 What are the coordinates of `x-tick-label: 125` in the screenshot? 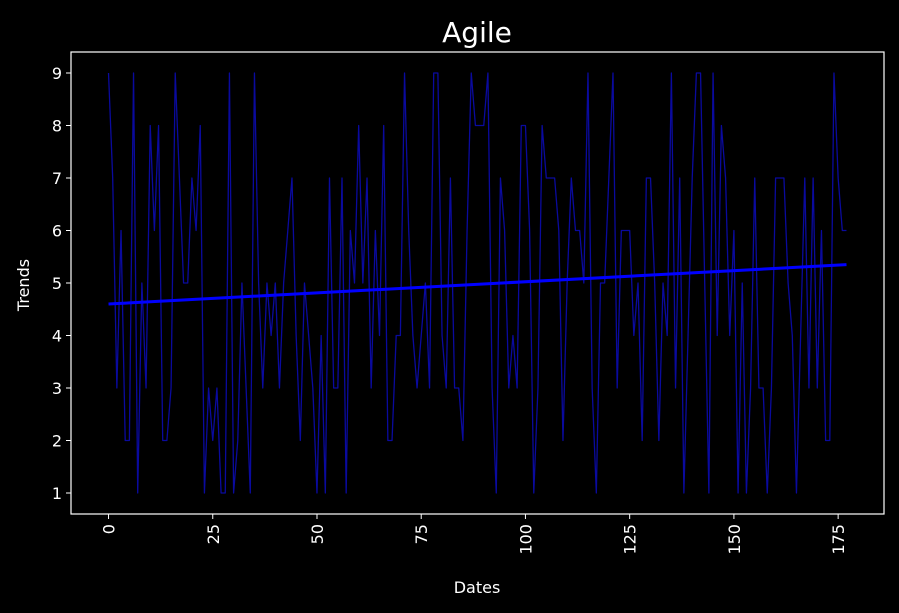 It's located at (630, 539).